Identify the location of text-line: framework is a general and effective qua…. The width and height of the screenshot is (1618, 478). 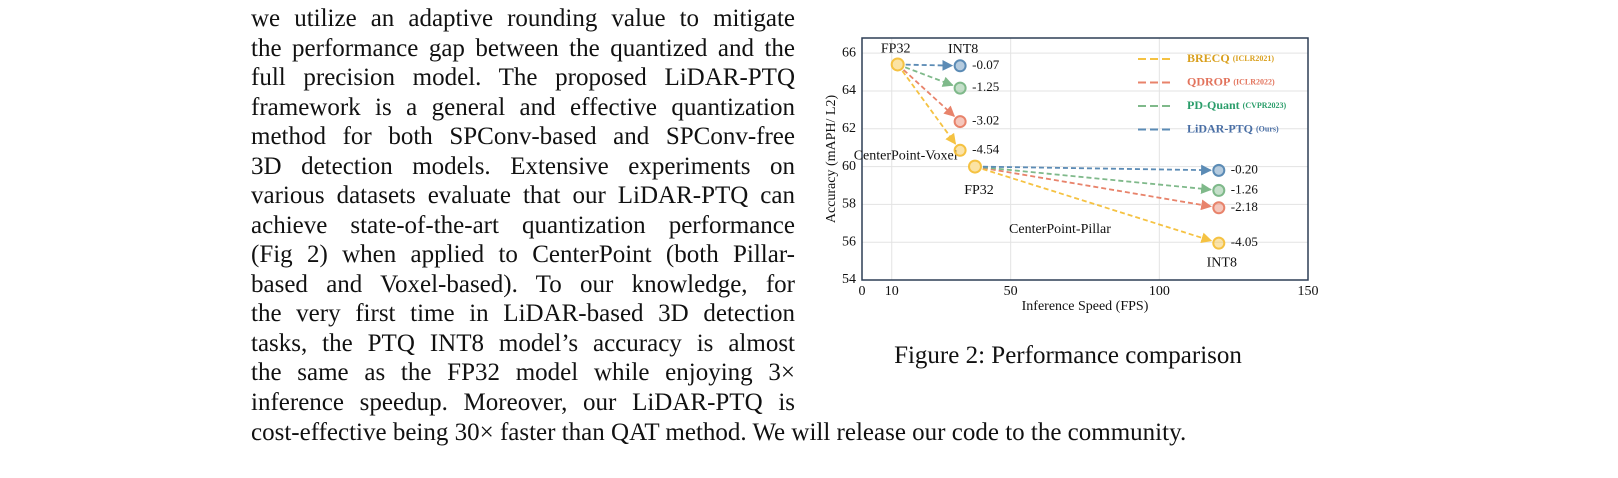
(523, 107).